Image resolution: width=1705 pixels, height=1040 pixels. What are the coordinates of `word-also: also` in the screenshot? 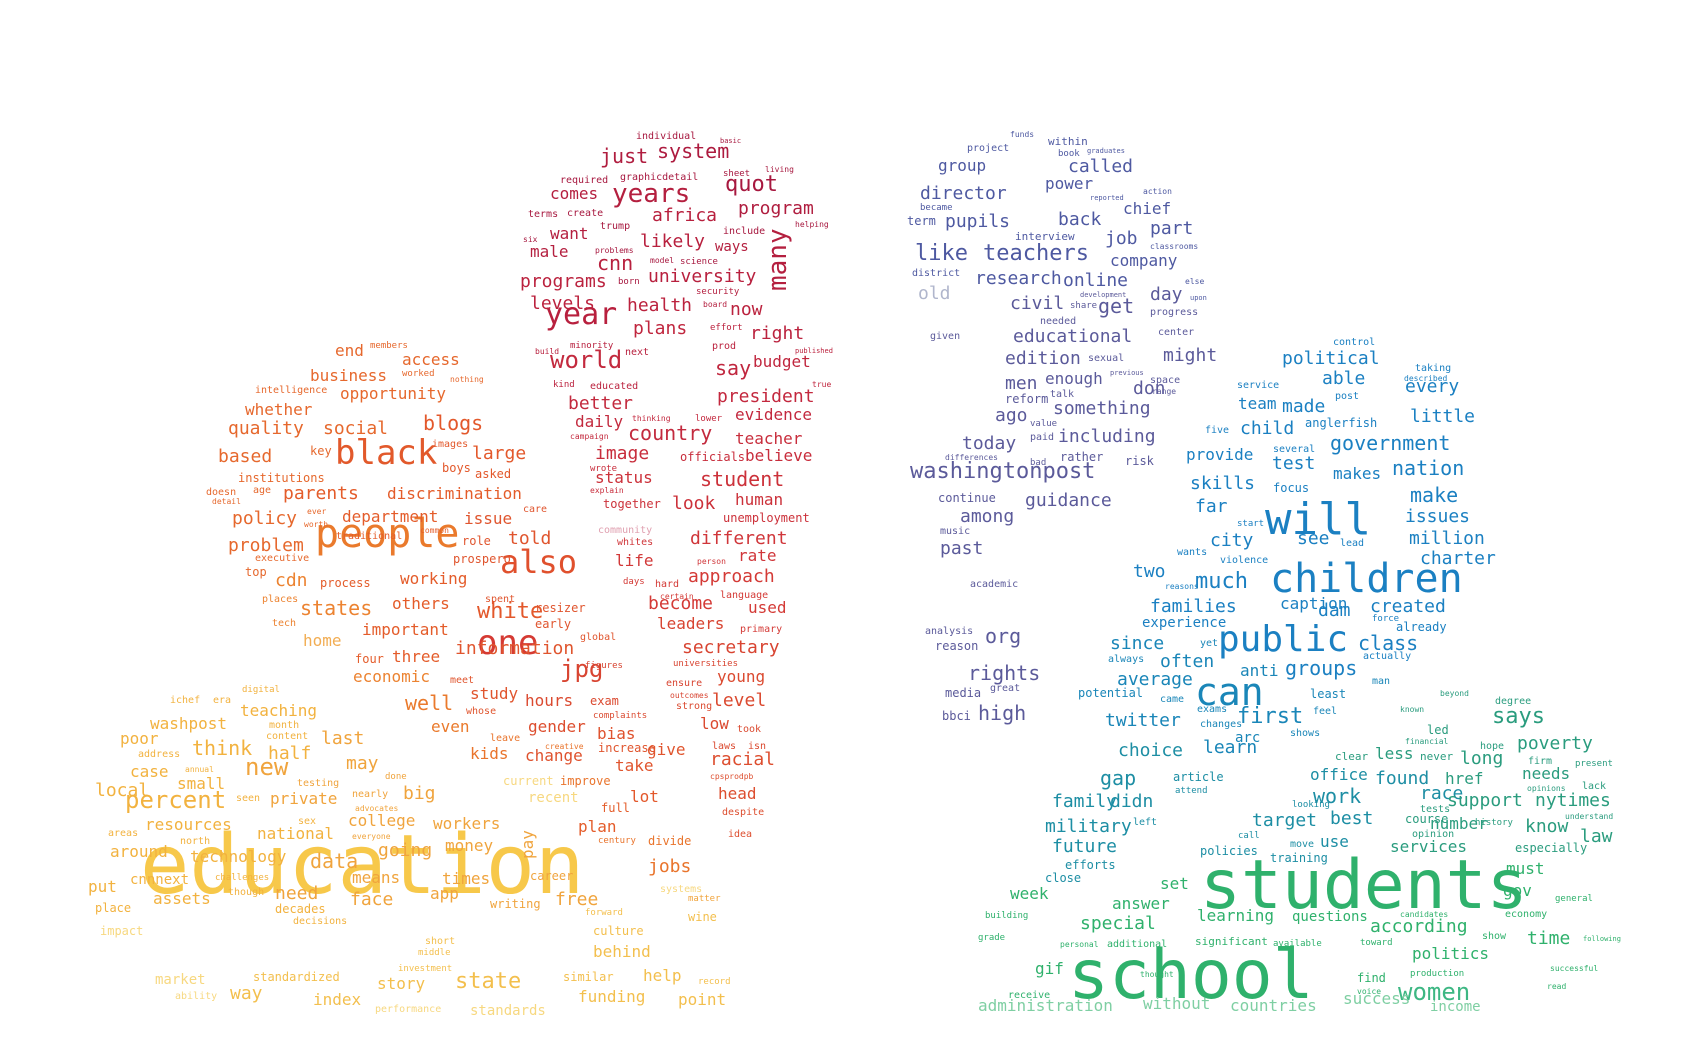 It's located at (539, 561).